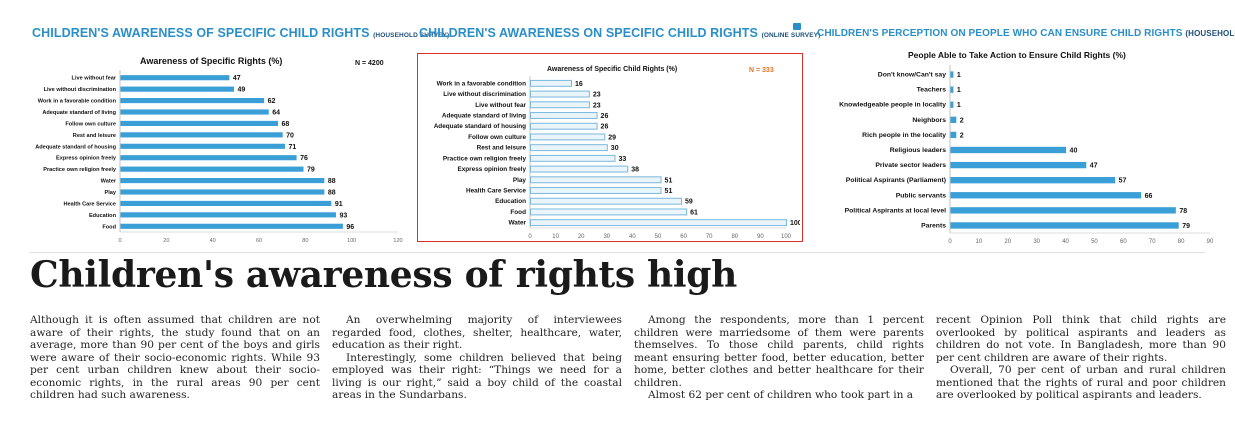  I want to click on chart3-category-label: Neighbors, so click(929, 120).